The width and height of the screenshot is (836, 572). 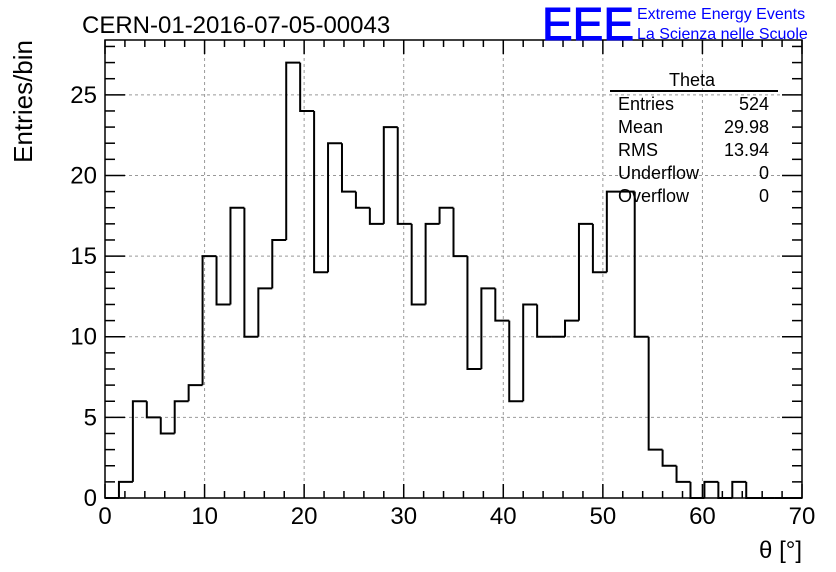 I want to click on y-tick-label: 0, so click(x=90, y=498).